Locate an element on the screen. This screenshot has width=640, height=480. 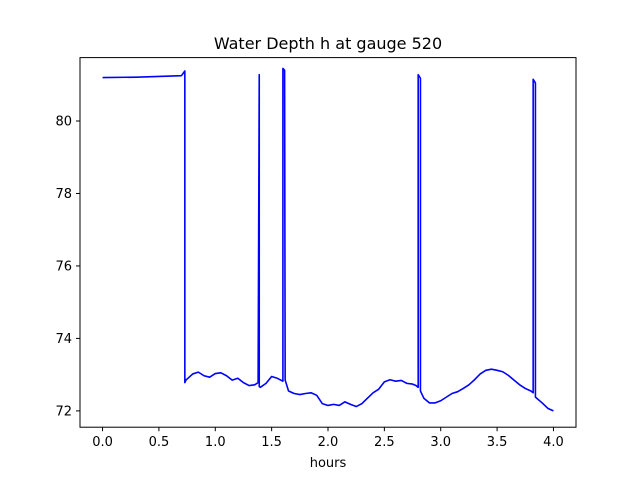
y-tick-label: 74 is located at coordinates (63, 339).